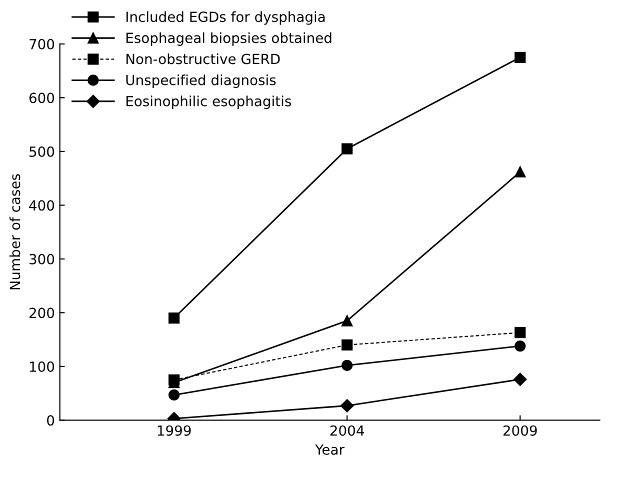 This screenshot has height=483, width=617. Describe the element at coordinates (41, 313) in the screenshot. I see `y-tick-label: 200` at that location.